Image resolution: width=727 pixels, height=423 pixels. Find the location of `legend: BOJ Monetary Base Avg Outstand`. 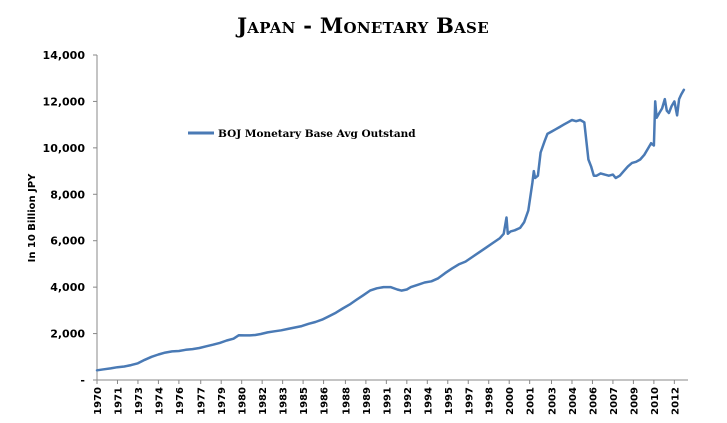

legend: BOJ Monetary Base Avg Outstand is located at coordinates (302, 134).